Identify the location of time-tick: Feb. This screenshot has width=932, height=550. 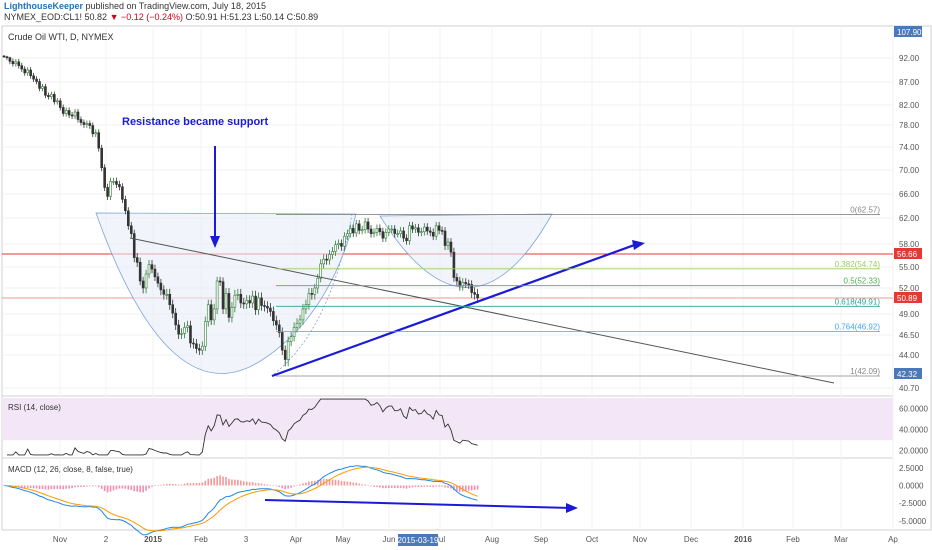
(793, 539).